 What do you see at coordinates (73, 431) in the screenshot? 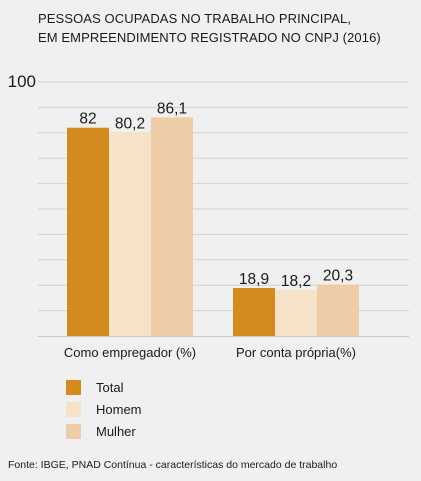
I see `legend-swatch-mulher` at bounding box center [73, 431].